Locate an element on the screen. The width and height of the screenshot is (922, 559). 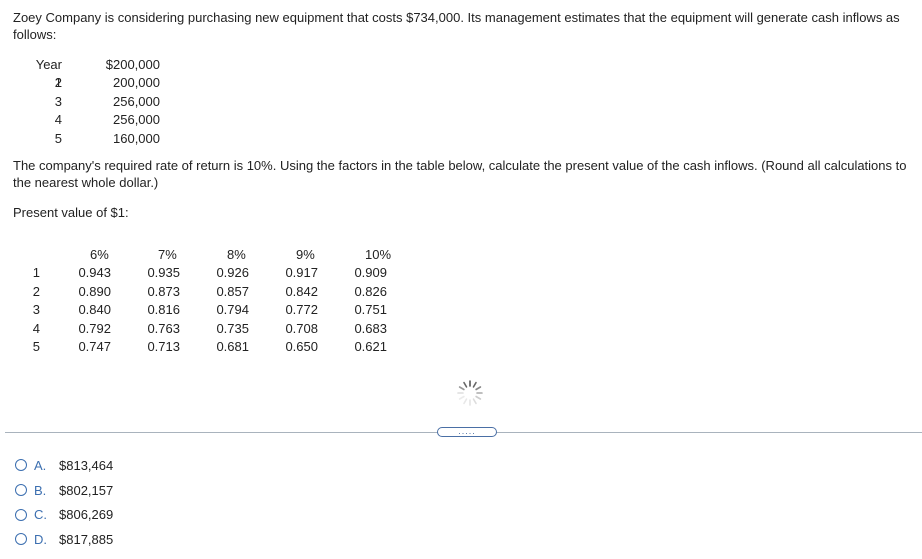
pv-header-cell: 9% is located at coordinates (305, 254).